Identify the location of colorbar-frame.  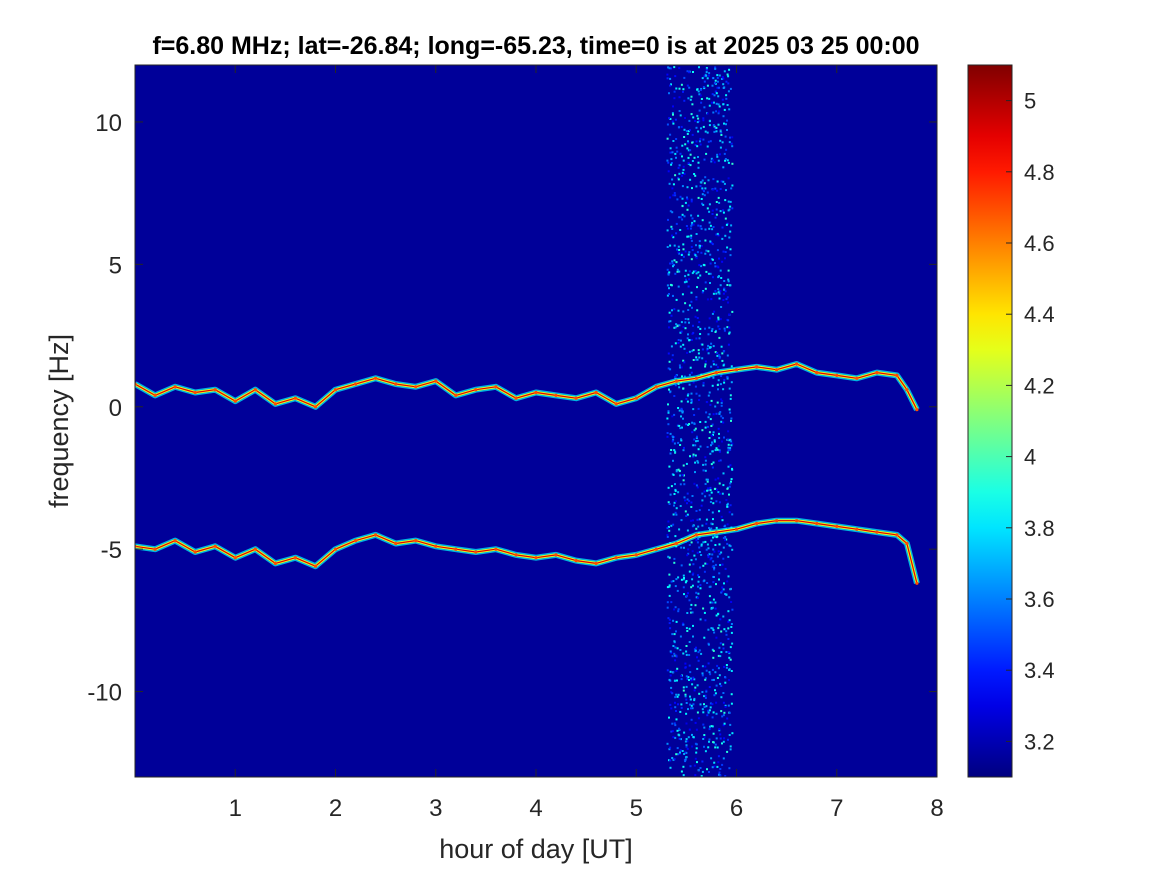
(990, 421).